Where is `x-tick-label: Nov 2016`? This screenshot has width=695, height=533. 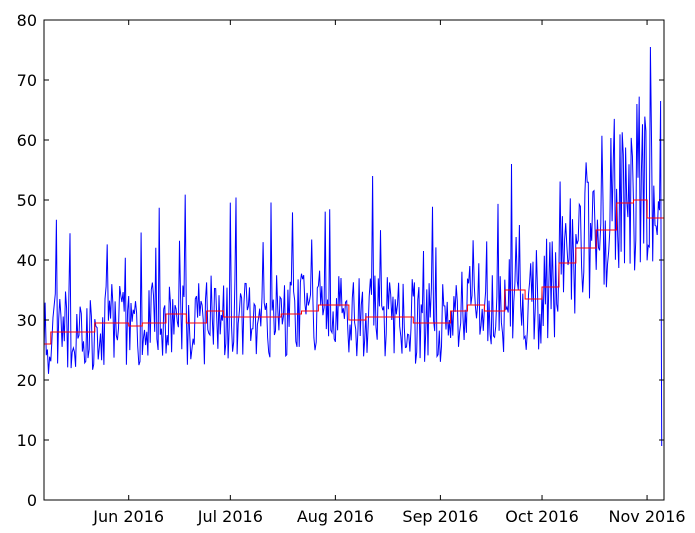
x-tick-label: Nov 2016 is located at coordinates (647, 516).